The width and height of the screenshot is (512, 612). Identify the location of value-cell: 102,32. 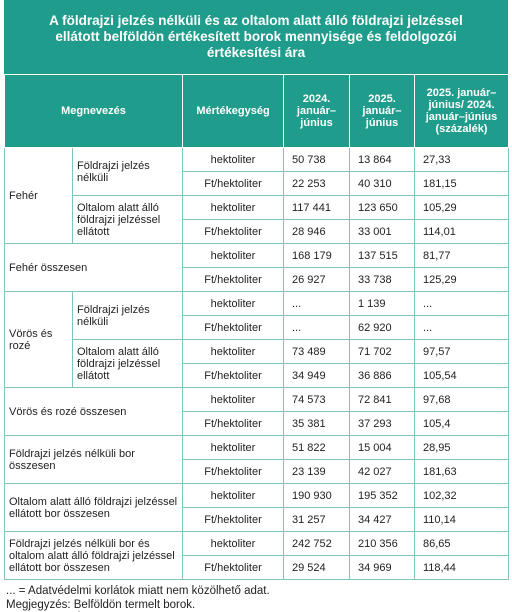
(461, 495).